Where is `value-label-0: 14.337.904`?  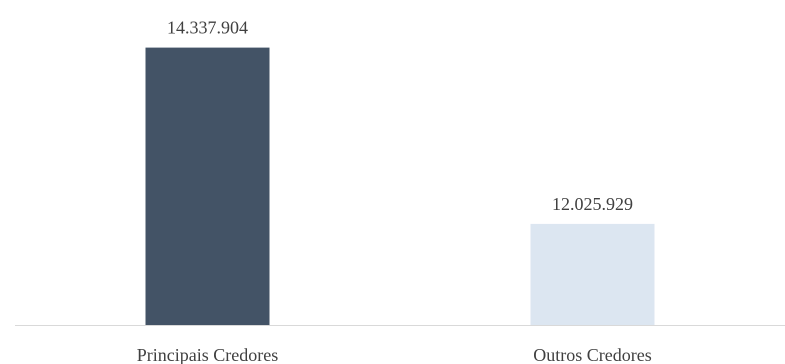
value-label-0: 14.337.904 is located at coordinates (207, 28).